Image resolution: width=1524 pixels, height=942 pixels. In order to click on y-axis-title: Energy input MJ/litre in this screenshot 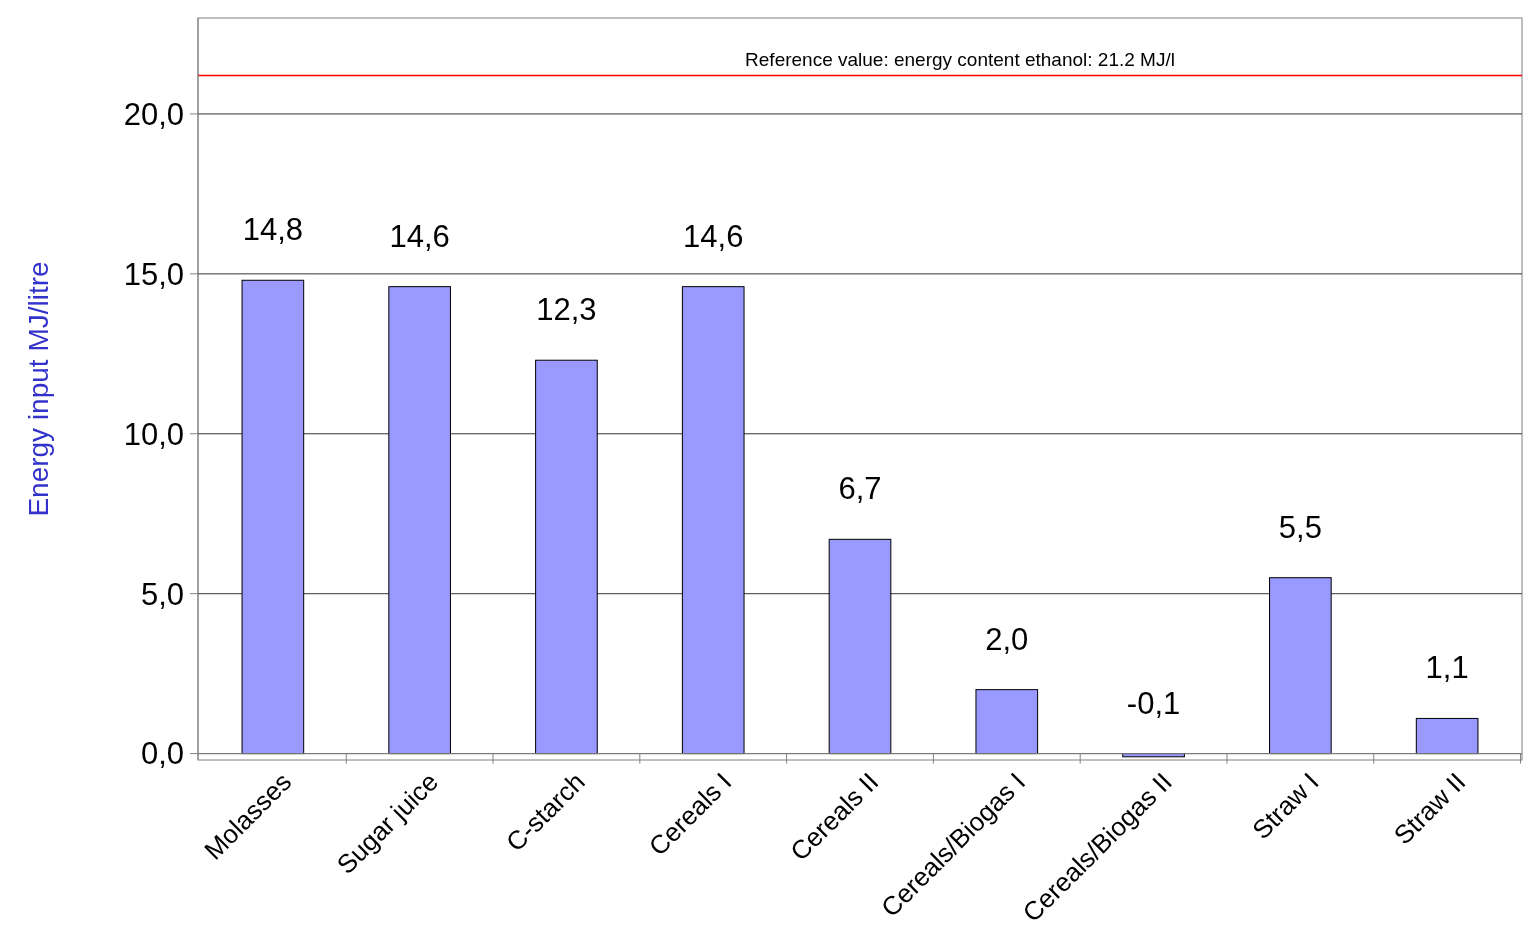, I will do `click(38, 389)`.